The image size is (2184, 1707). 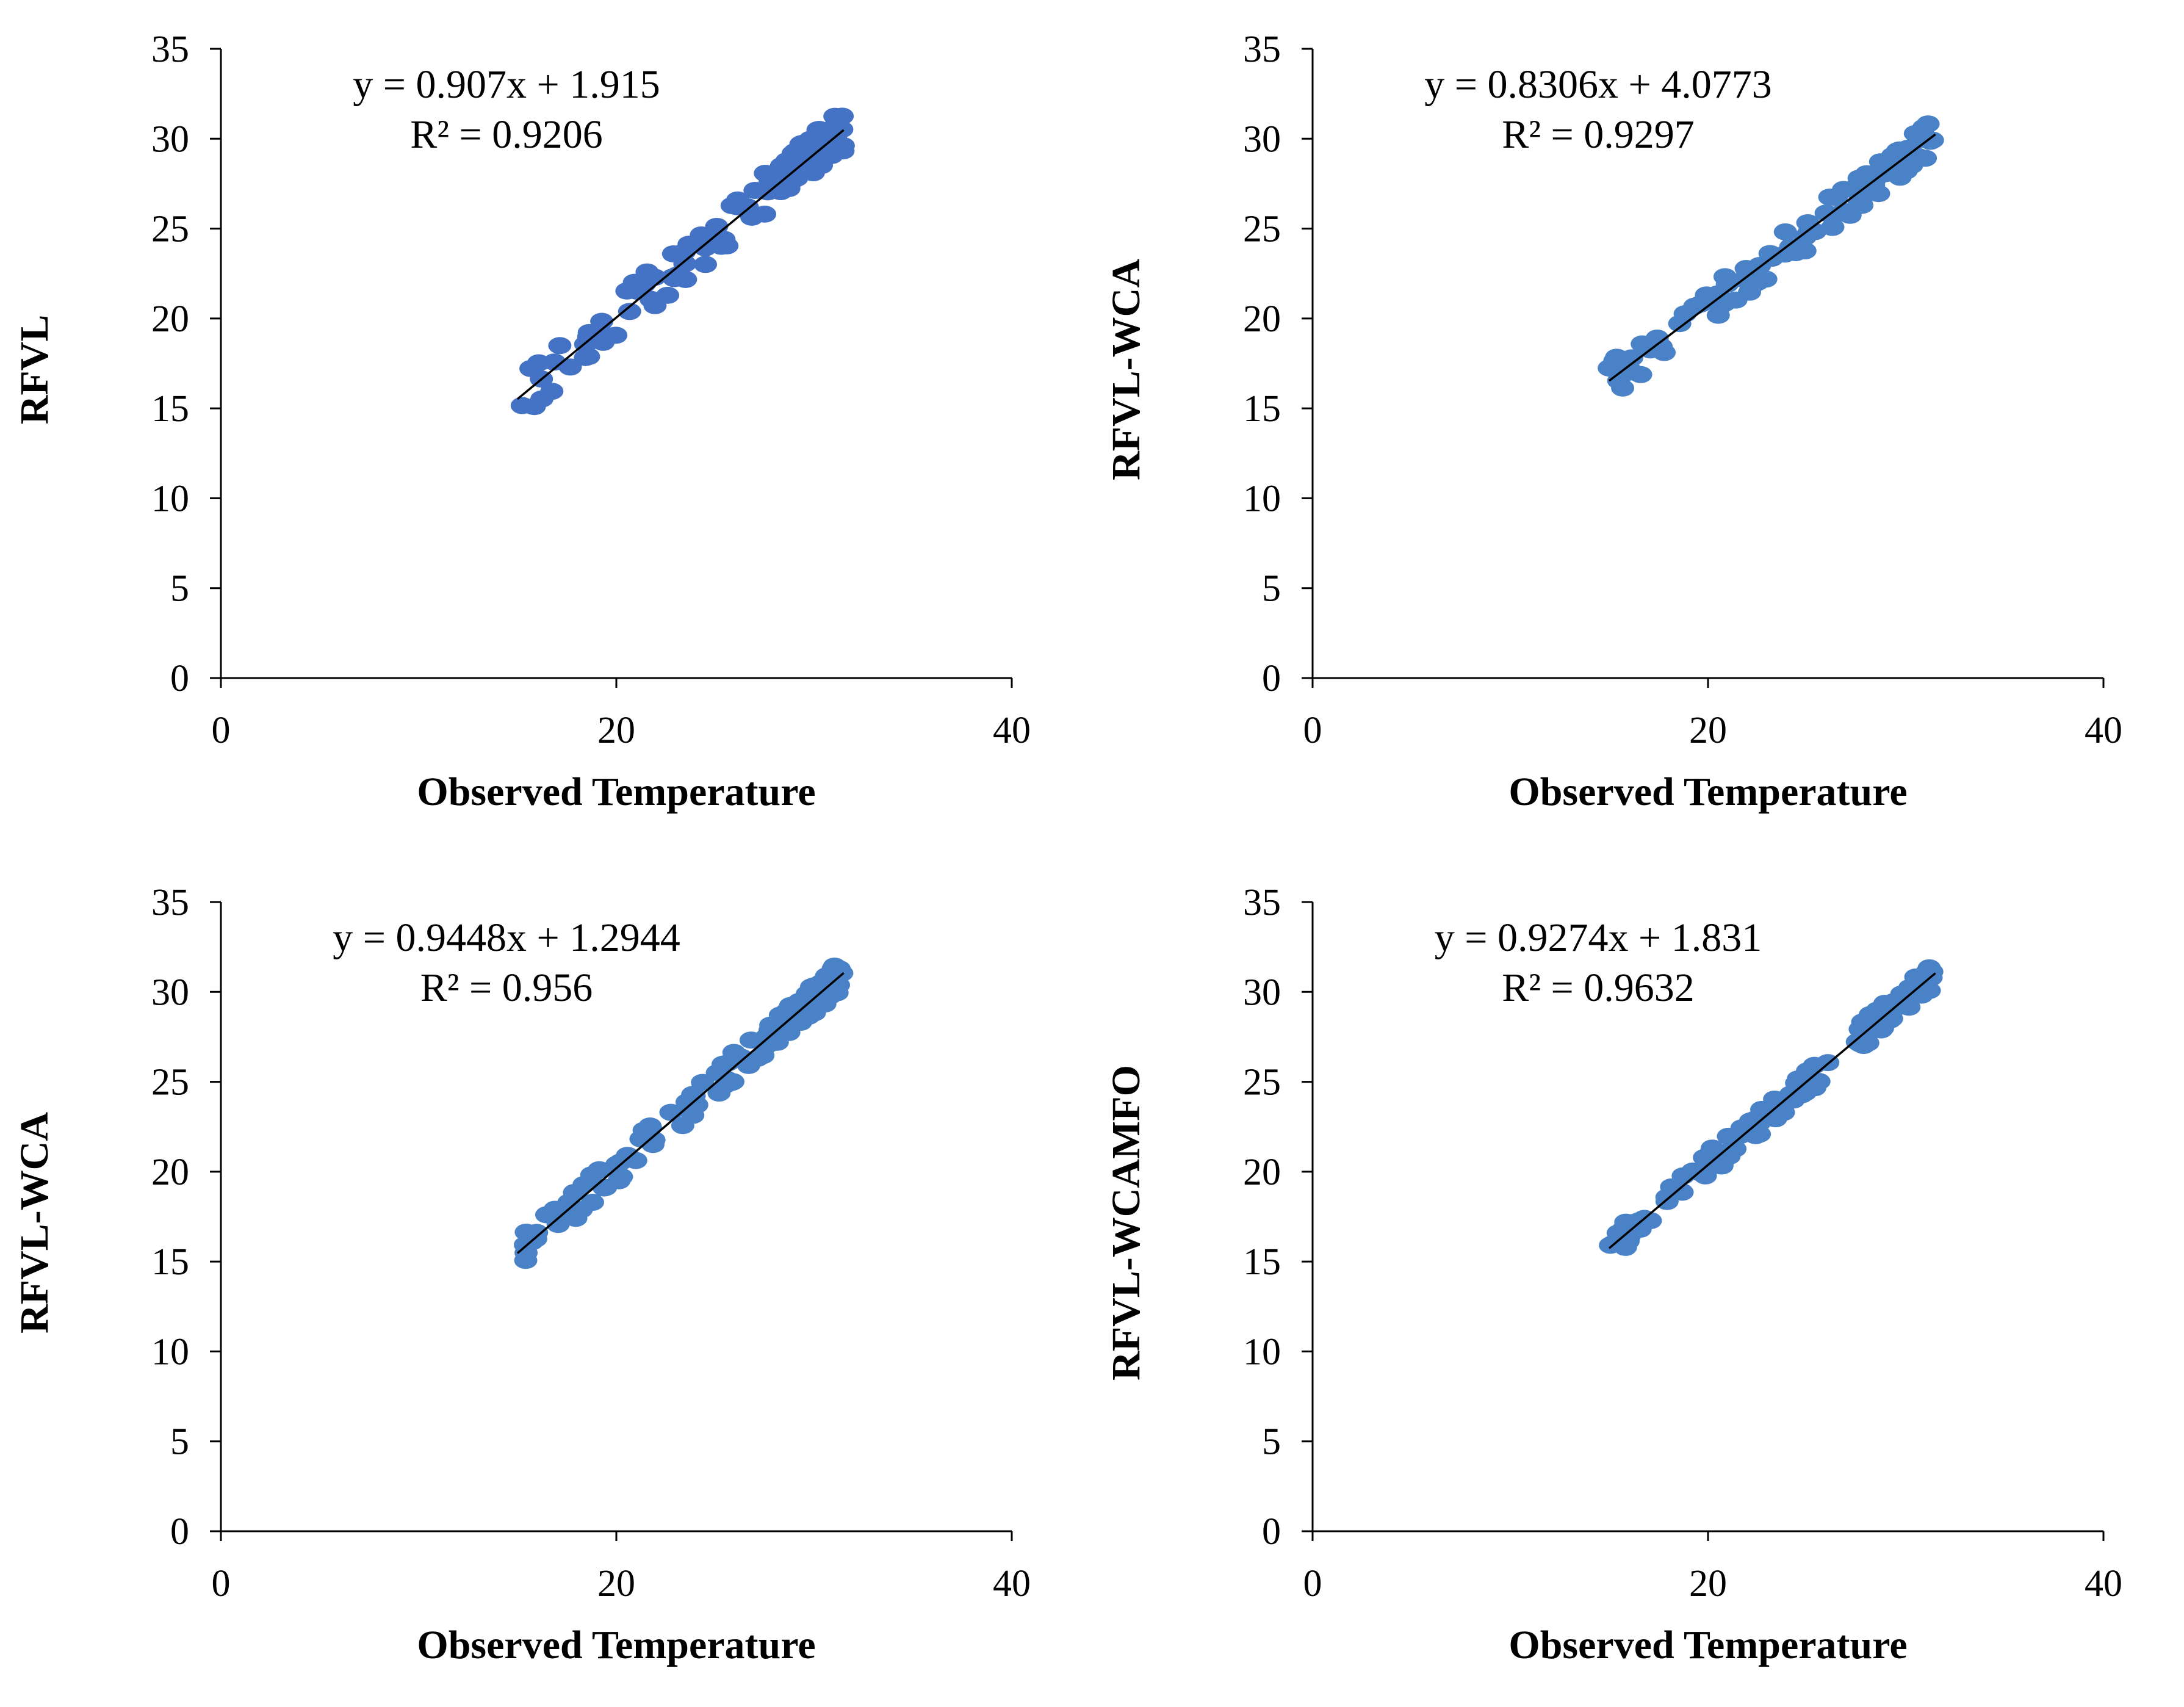 What do you see at coordinates (506, 134) in the screenshot?
I see `r-squared-label: R² = 0.9206` at bounding box center [506, 134].